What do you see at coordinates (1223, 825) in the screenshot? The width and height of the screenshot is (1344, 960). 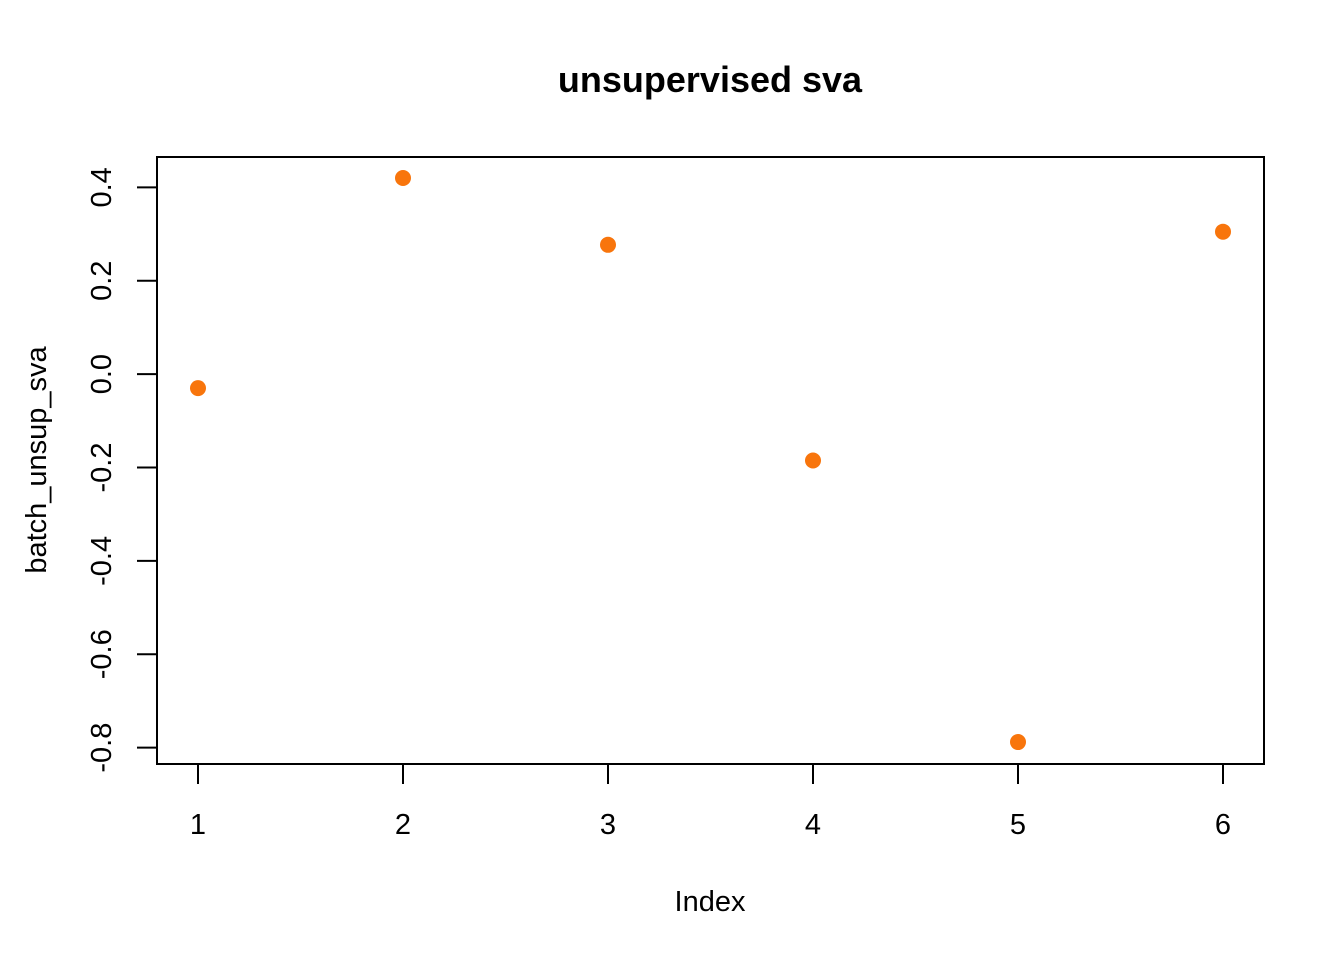 I see `x-tick-label: 6` at bounding box center [1223, 825].